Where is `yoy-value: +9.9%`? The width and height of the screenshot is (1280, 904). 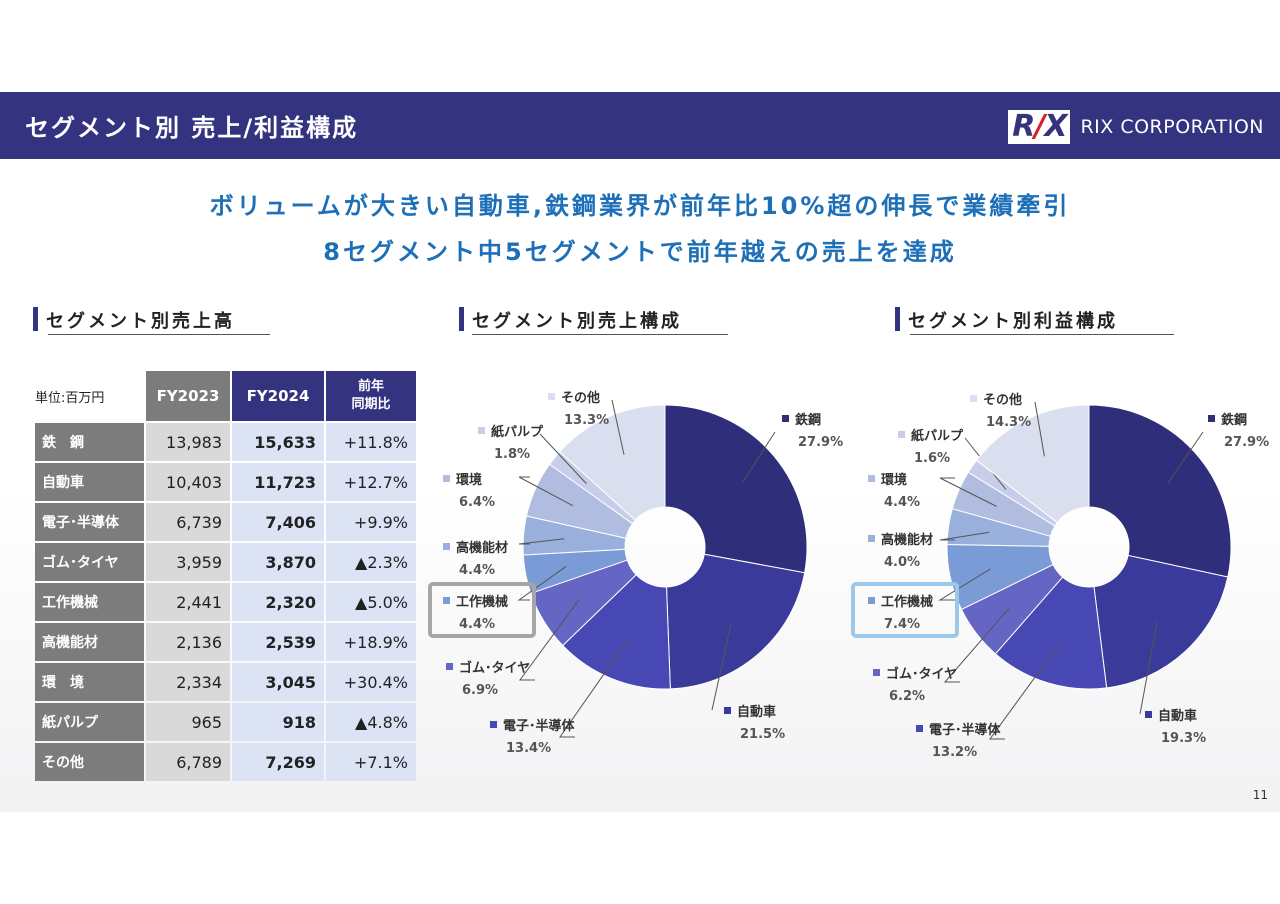 yoy-value: +9.9% is located at coordinates (371, 522).